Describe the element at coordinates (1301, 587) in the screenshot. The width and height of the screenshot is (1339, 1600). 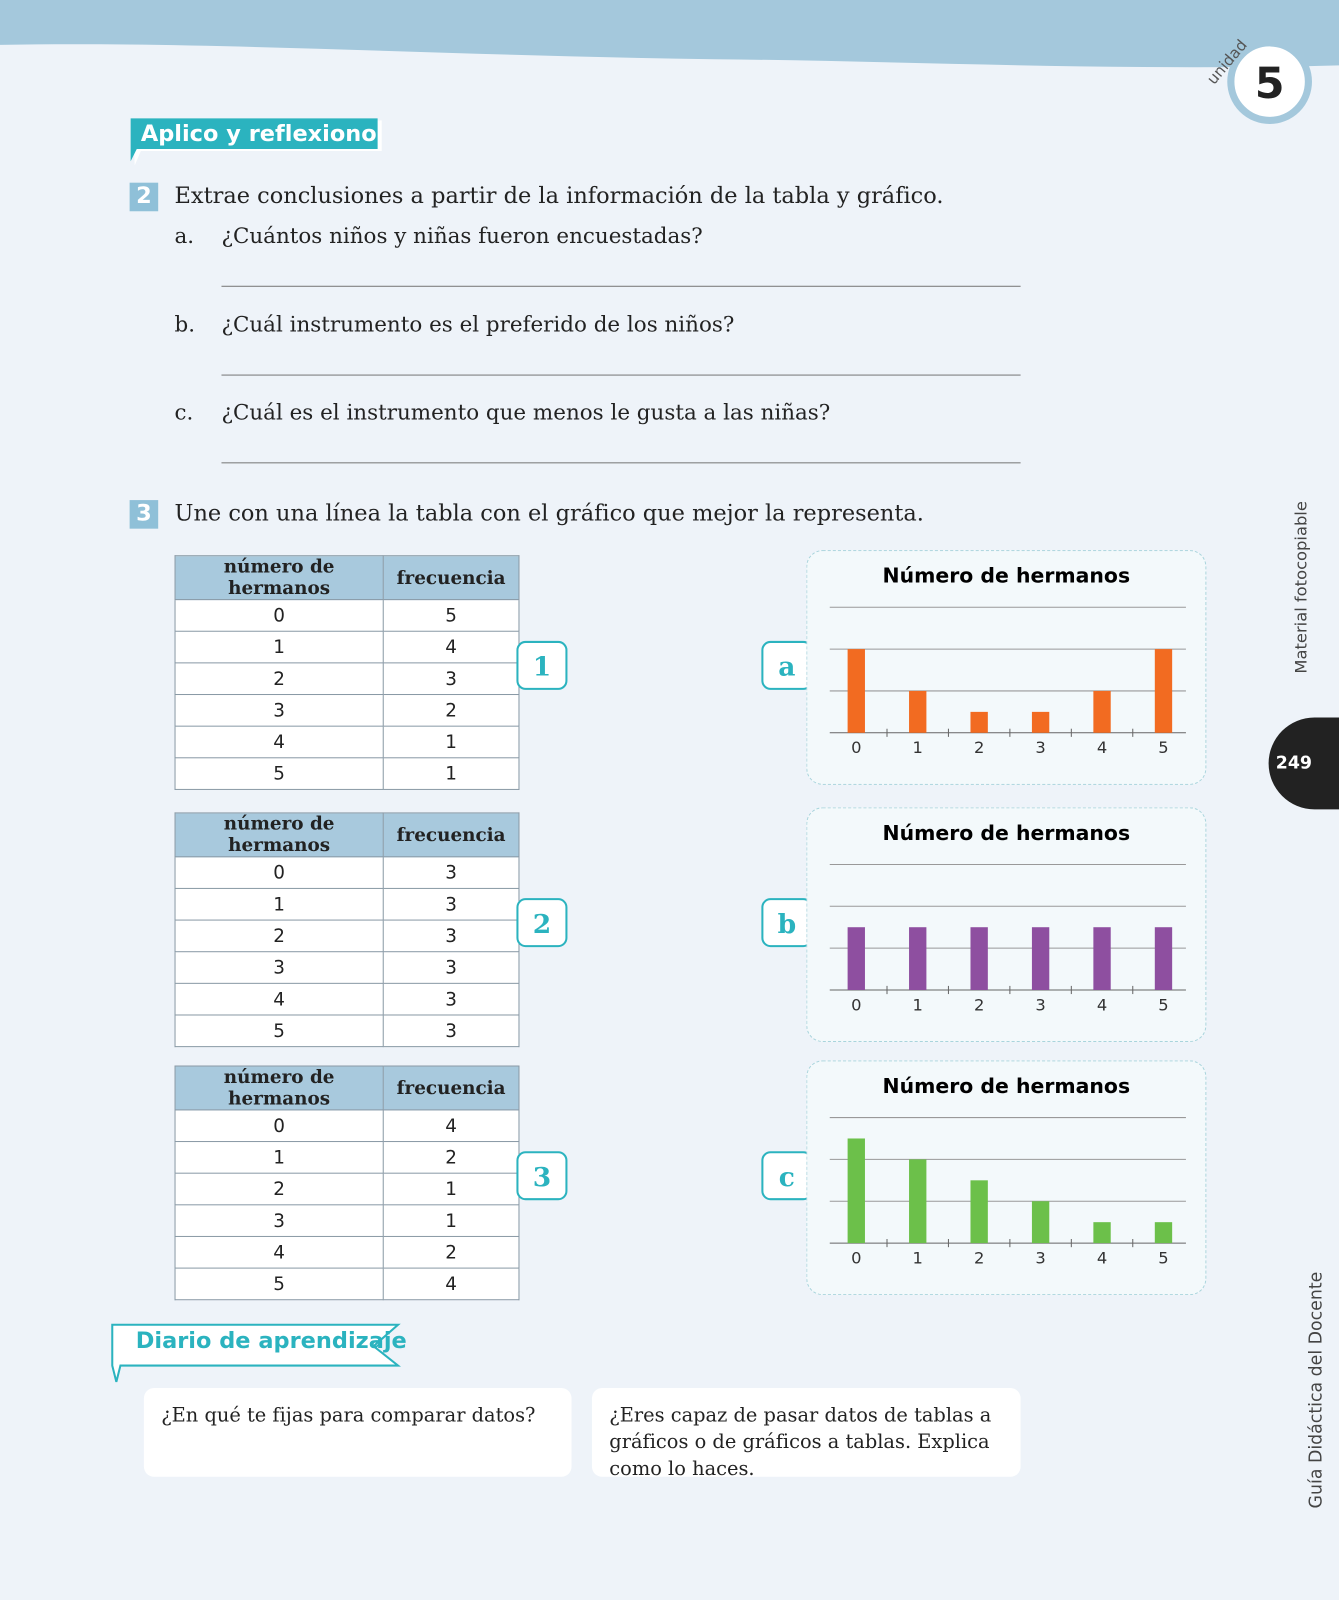
I see `side-text-top: Material fotocopiable` at that location.